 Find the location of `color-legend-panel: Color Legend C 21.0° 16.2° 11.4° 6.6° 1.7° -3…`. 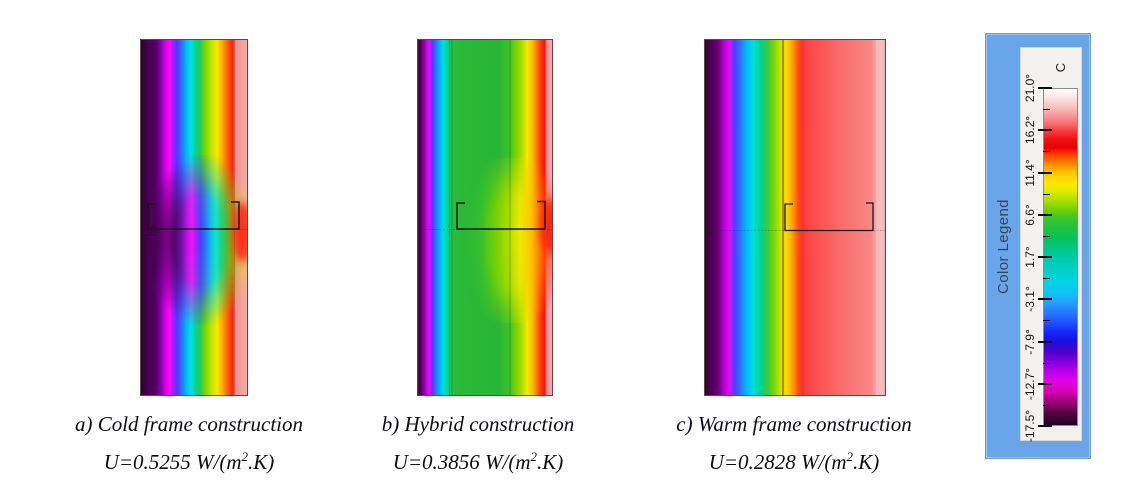

color-legend-panel: Color Legend C 21.0° 16.2° 11.4° 6.6° 1.7° -3… is located at coordinates (1038, 246).